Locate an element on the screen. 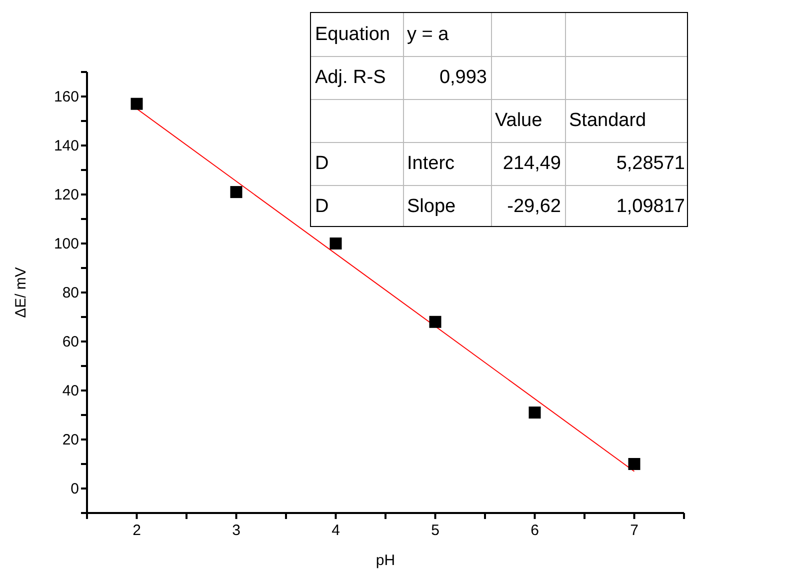  text: Equation is located at coordinates (352, 35).